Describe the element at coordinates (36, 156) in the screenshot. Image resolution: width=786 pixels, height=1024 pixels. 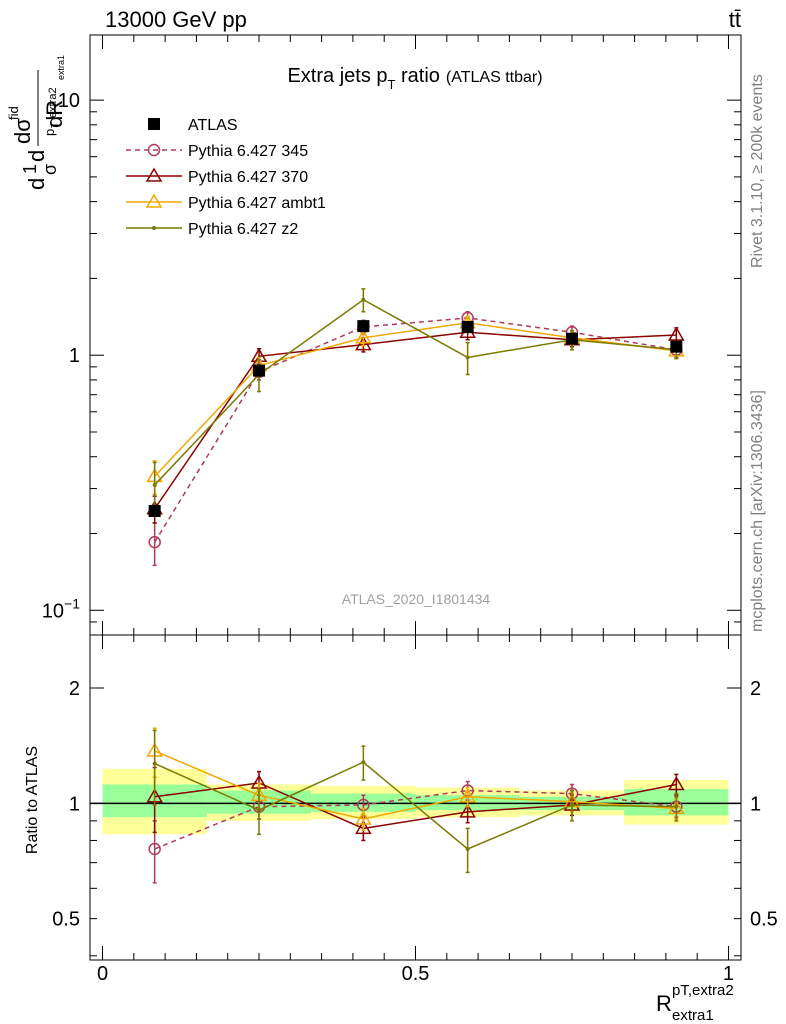
I see `ylabel-d2: d` at that location.